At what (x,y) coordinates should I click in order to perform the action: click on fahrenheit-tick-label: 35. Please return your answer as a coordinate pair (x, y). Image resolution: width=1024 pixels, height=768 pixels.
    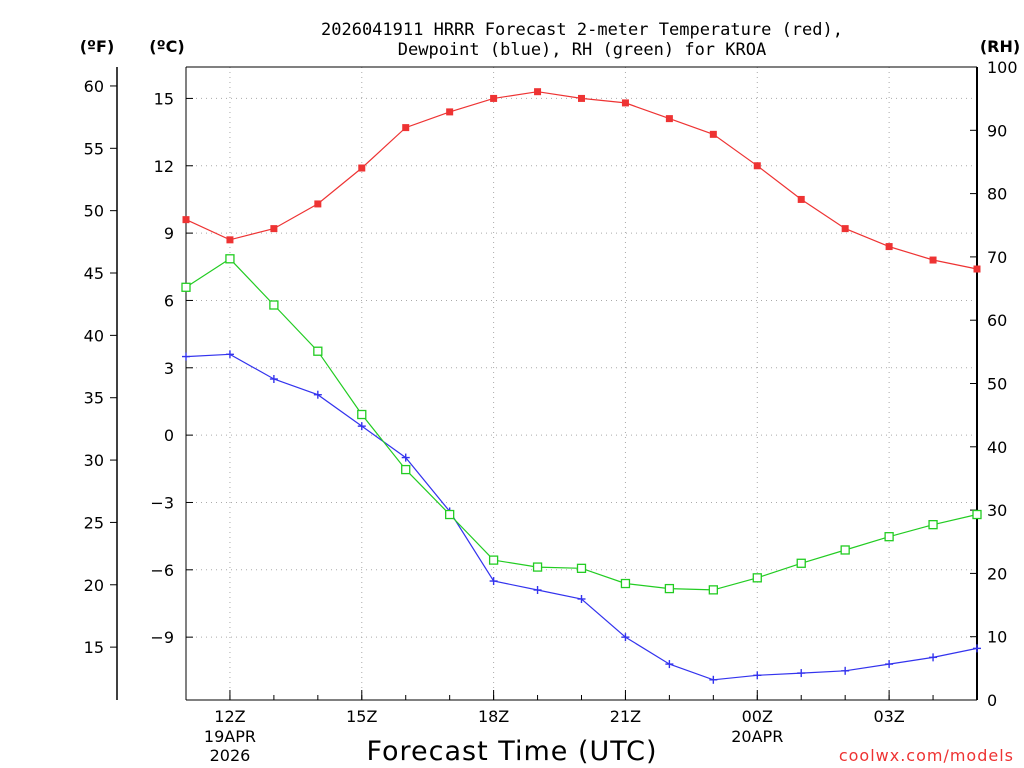
    Looking at the image, I should click on (94, 398).